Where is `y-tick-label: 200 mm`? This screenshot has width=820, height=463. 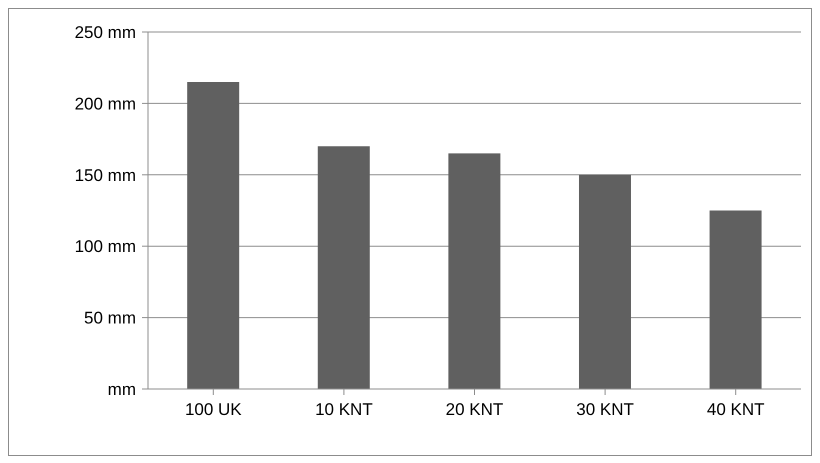
y-tick-label: 200 mm is located at coordinates (105, 104).